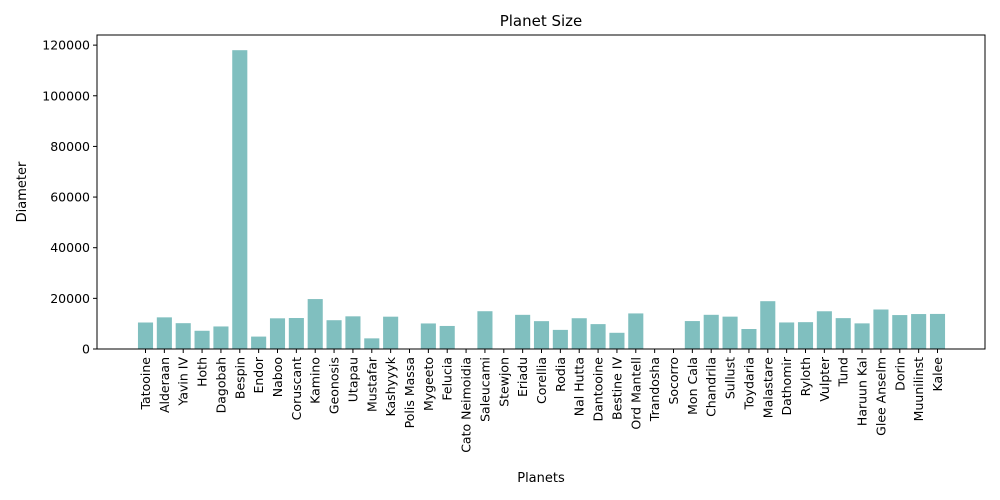 Image resolution: width=1000 pixels, height=500 pixels. What do you see at coordinates (918, 389) in the screenshot?
I see `x-tick-label: Muunilinst` at bounding box center [918, 389].